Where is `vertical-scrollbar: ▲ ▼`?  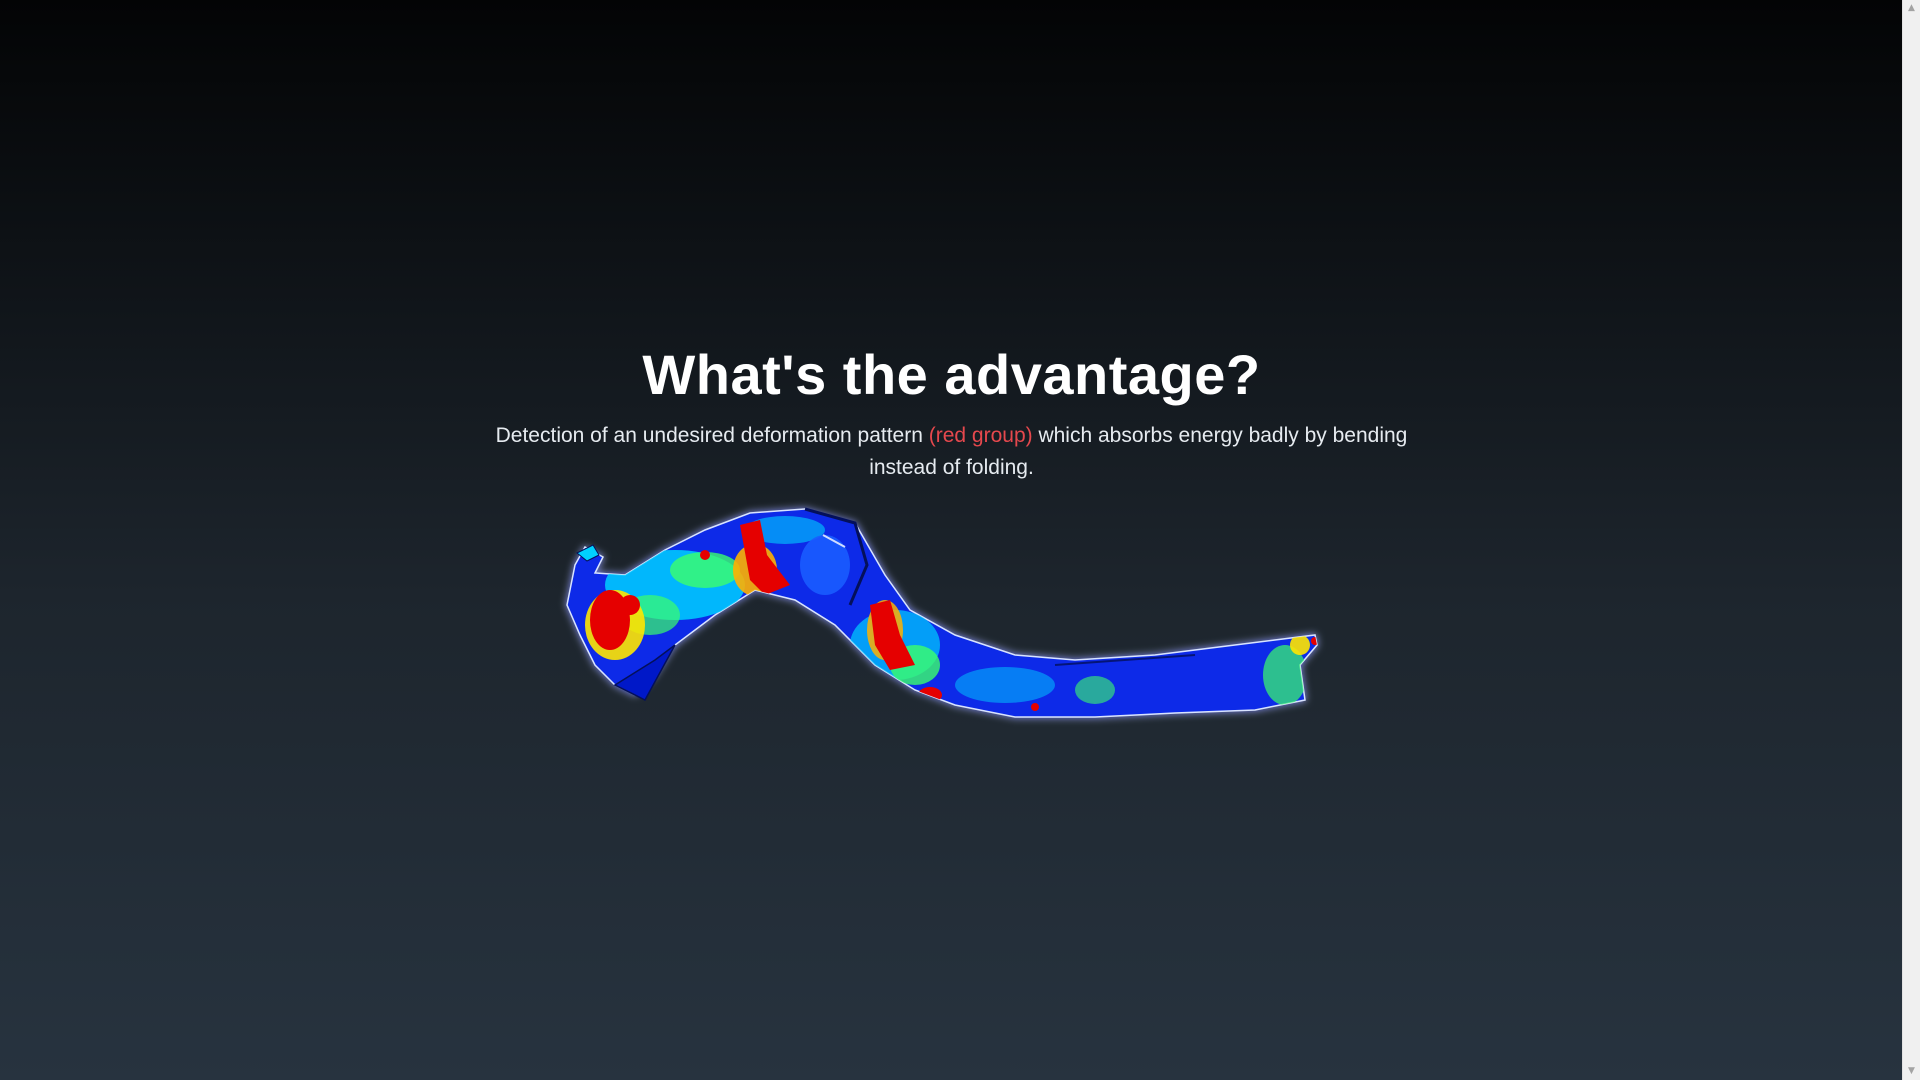
vertical-scrollbar: ▲ ▼ is located at coordinates (1911, 540).